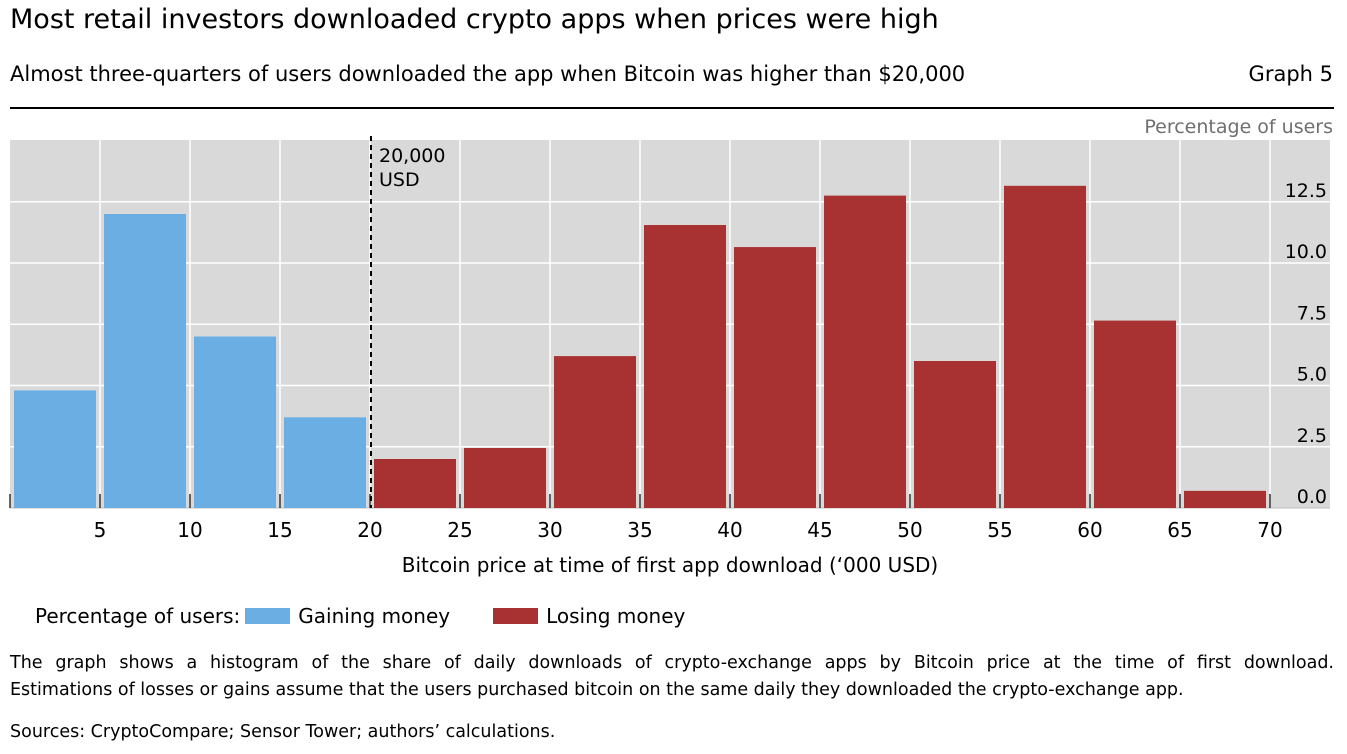 This screenshot has height=754, width=1347. I want to click on x-tick-label: 60, so click(1089, 530).